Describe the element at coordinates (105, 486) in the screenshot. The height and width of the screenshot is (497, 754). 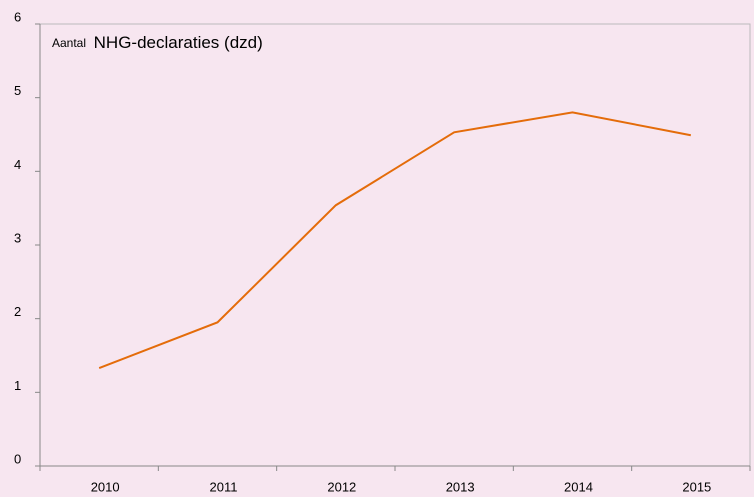
I see `x-tick-label: 2010` at that location.